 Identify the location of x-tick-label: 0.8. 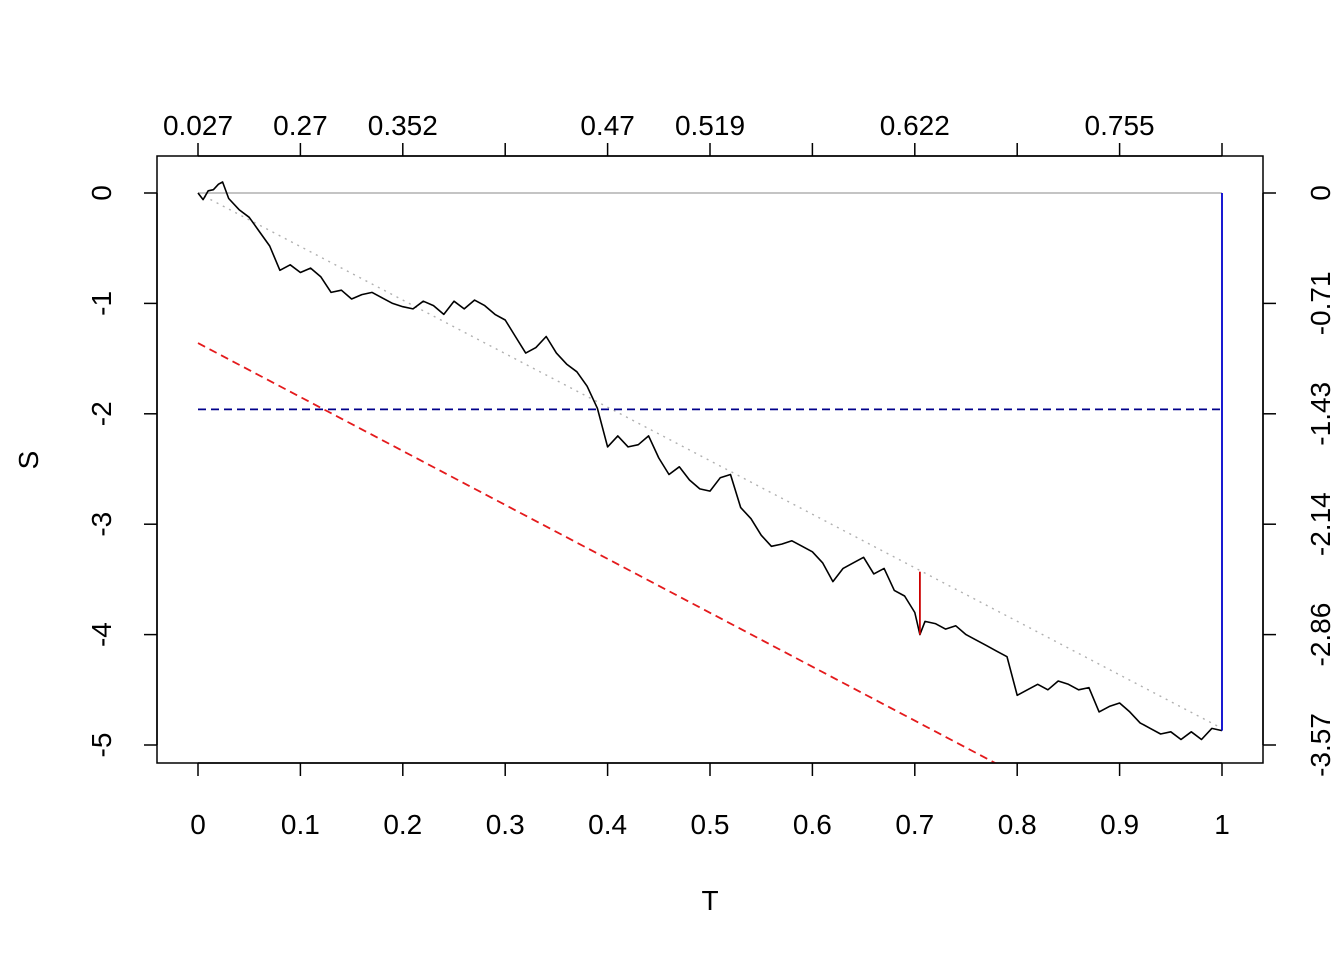
(1017, 824).